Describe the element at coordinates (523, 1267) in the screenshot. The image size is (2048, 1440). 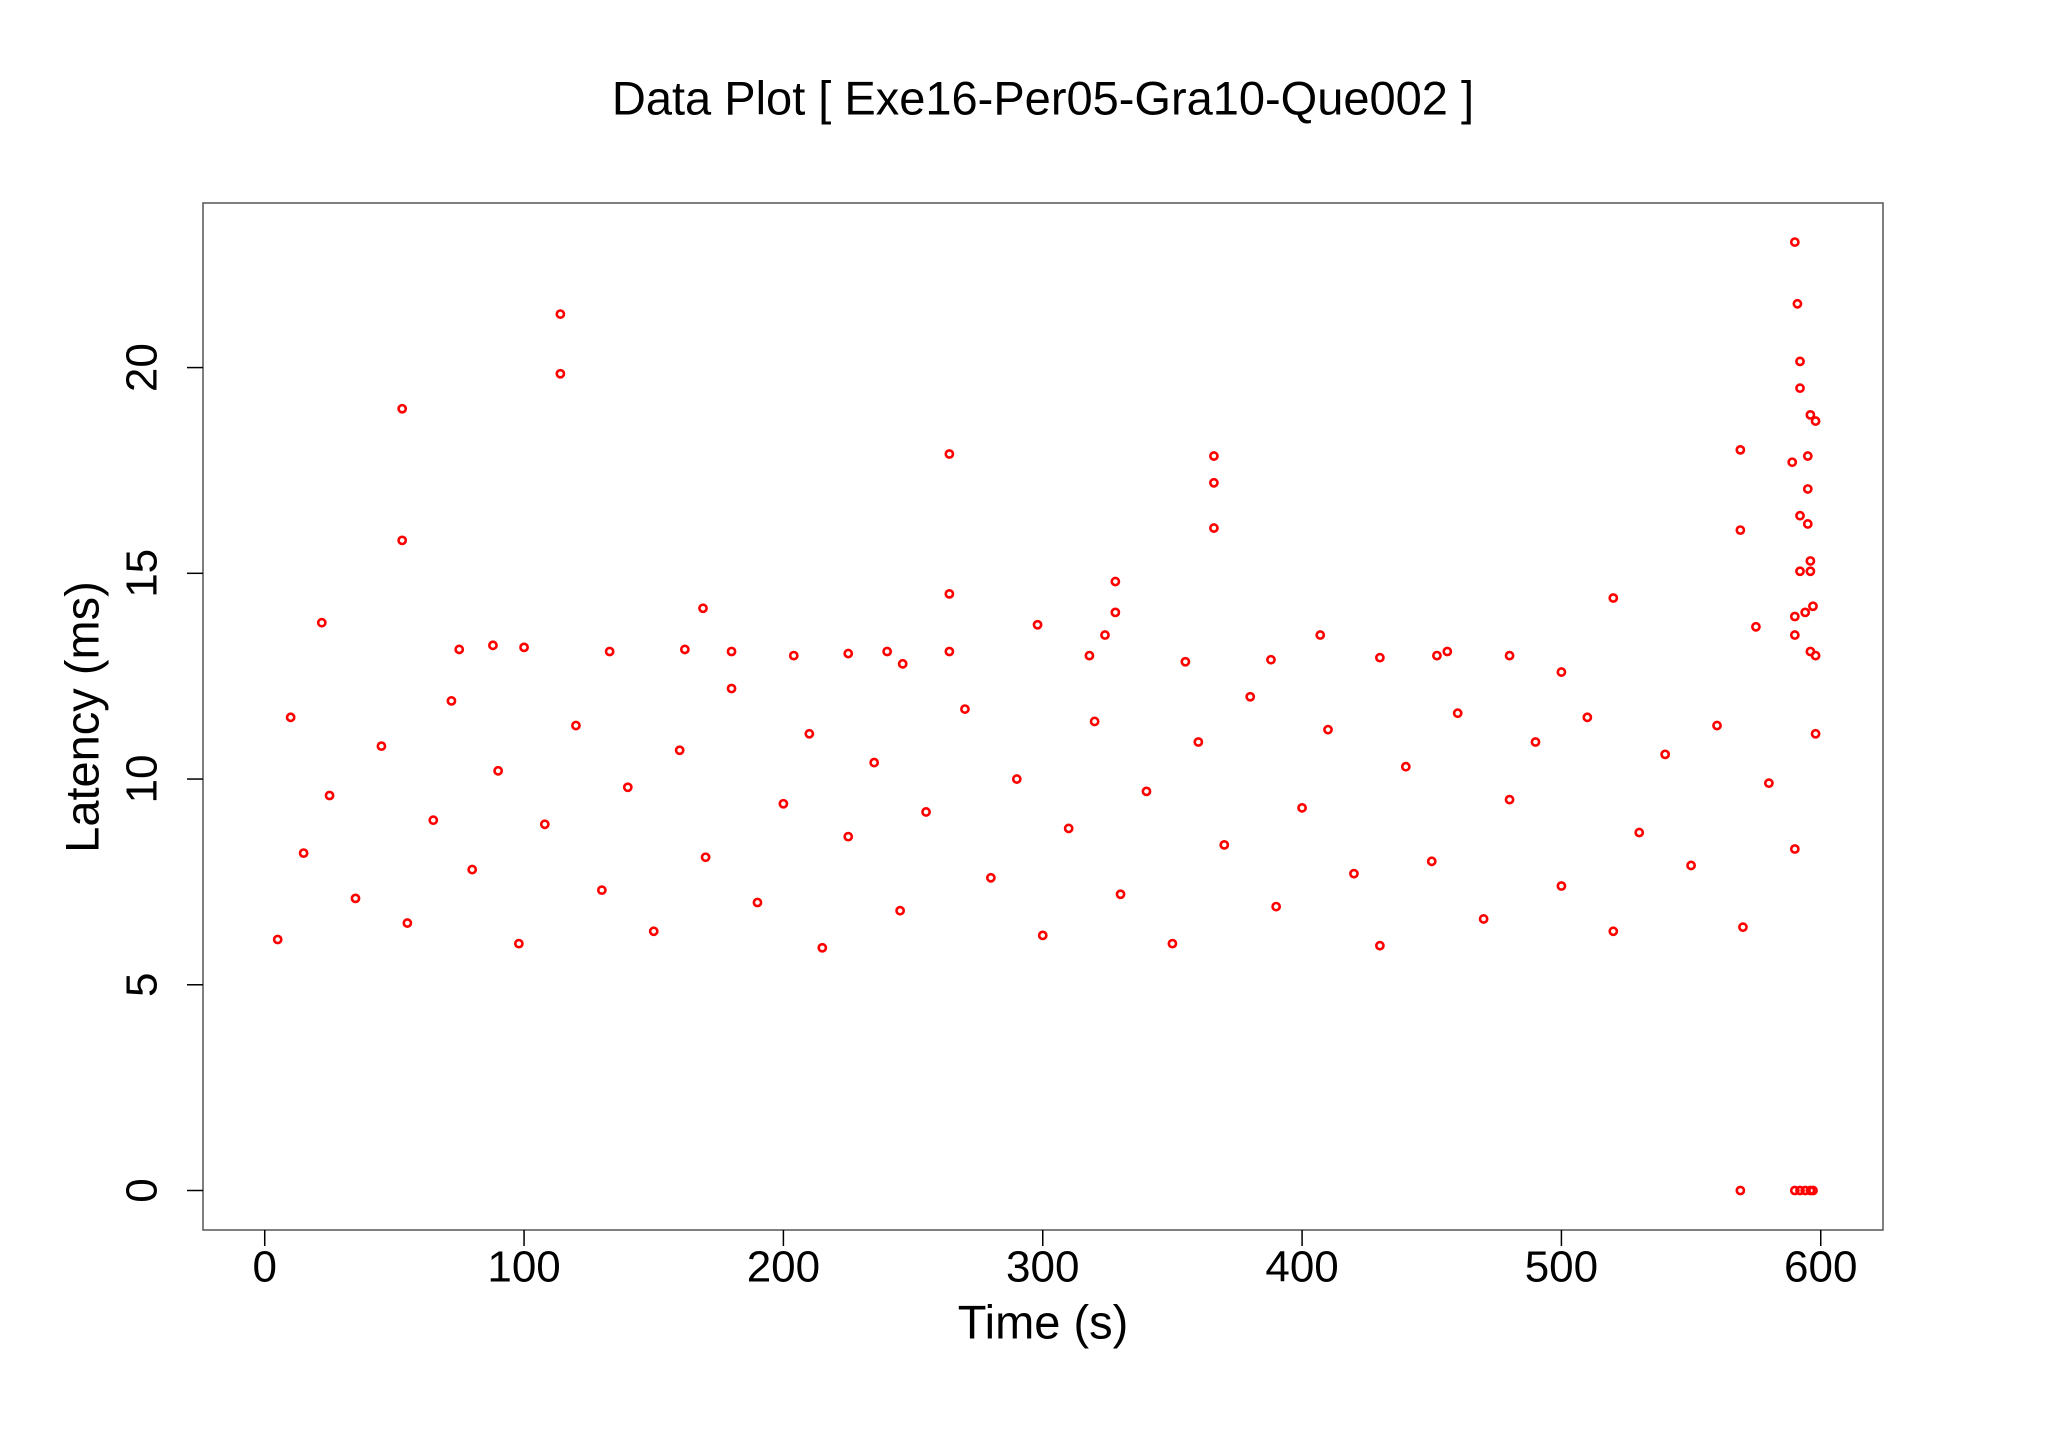
I see `x-tick-label: 100` at that location.